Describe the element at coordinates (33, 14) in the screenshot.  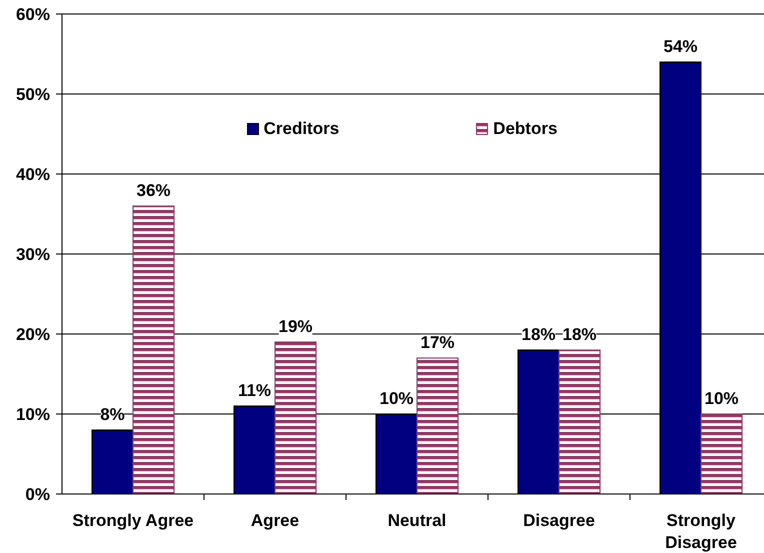
I see `y-tick-label: 60%` at that location.